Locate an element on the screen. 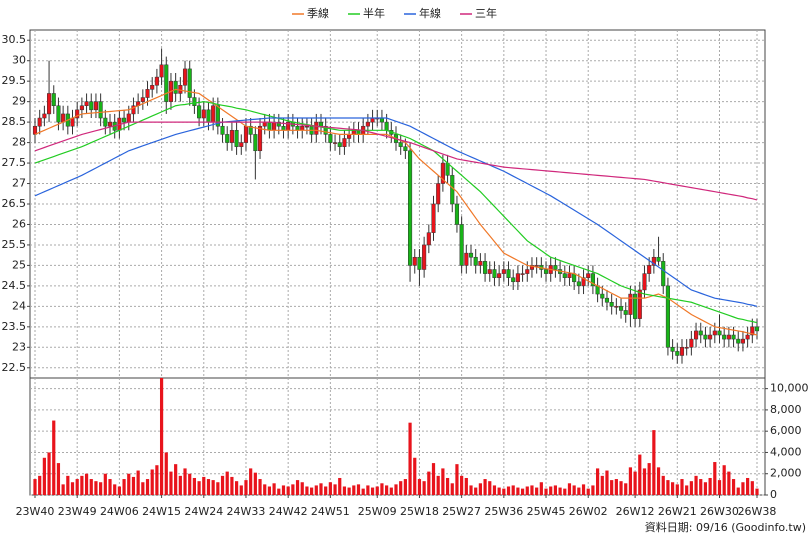 This screenshot has width=808, height=540. x-tick-label: 25W36 is located at coordinates (503, 511).